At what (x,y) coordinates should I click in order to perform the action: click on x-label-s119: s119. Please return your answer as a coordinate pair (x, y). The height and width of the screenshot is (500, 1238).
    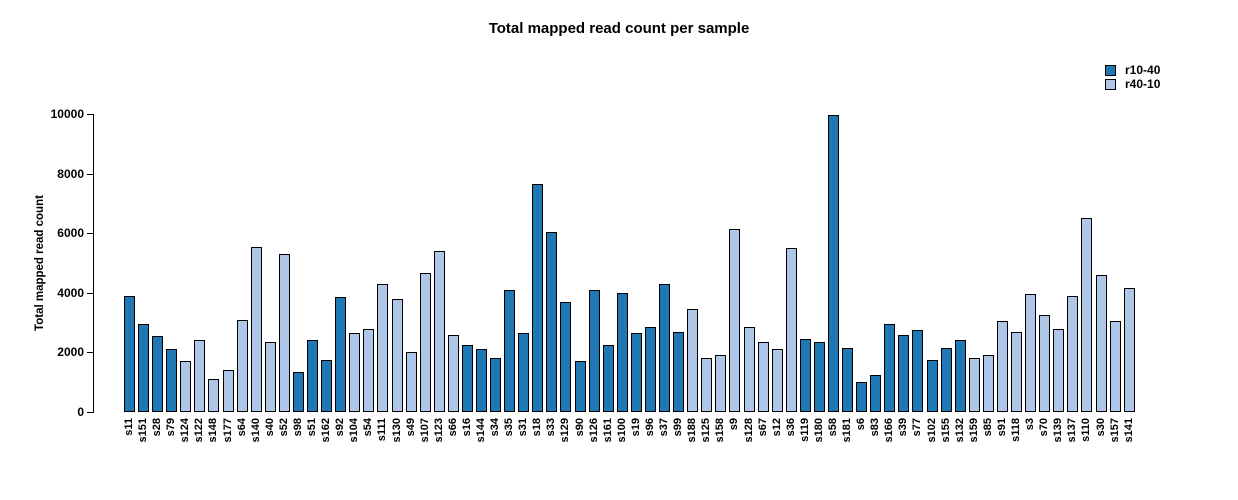
    Looking at the image, I should click on (805, 430).